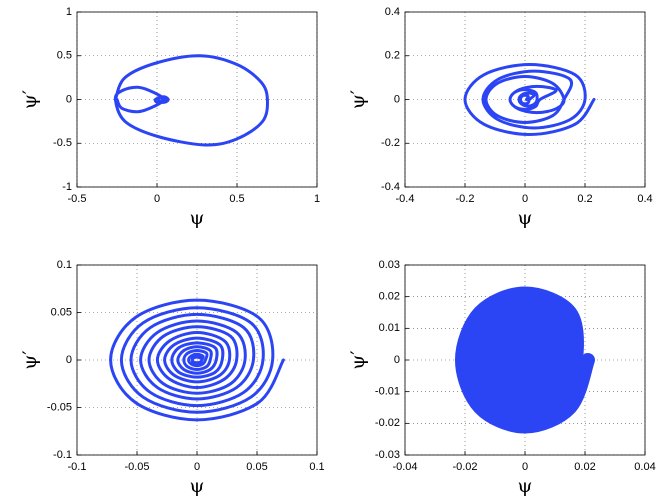 The image size is (664, 498). What do you see at coordinates (464, 467) in the screenshot?
I see `x-tick-label: -0.02` at bounding box center [464, 467].